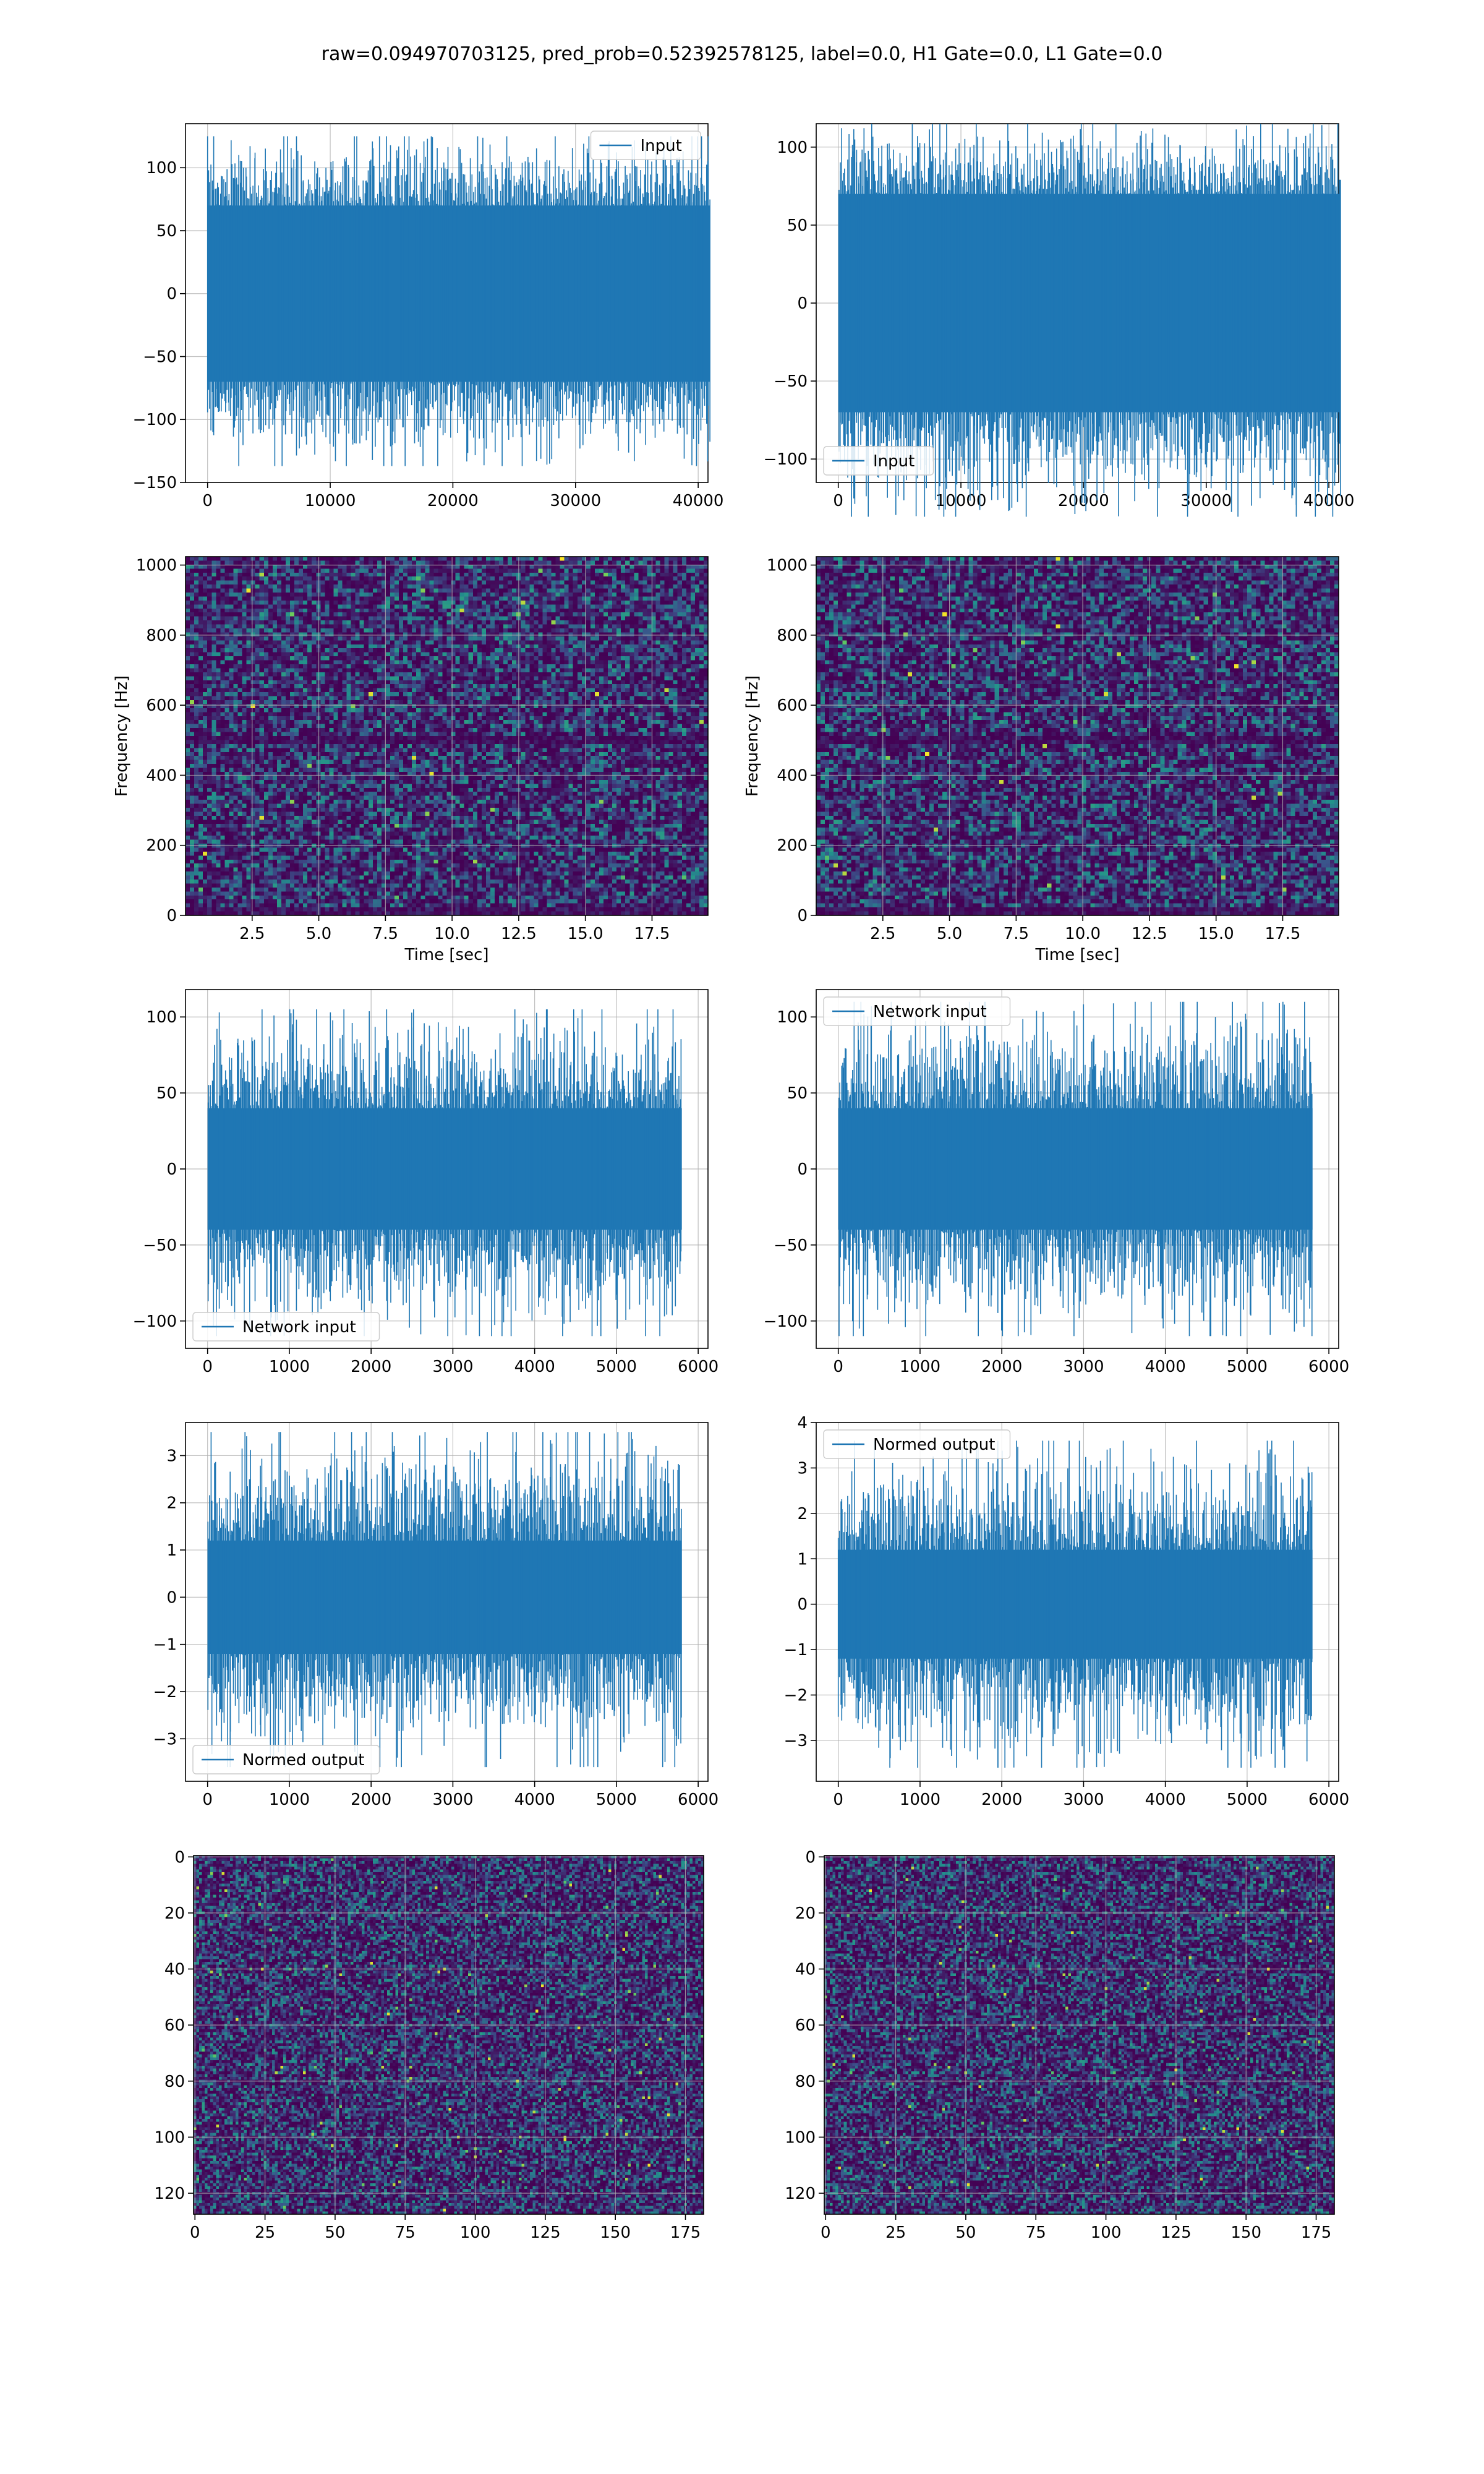 This screenshot has height=2474, width=1484. What do you see at coordinates (930, 1012) in the screenshot?
I see `network-input-right-legend-label: Network input` at bounding box center [930, 1012].